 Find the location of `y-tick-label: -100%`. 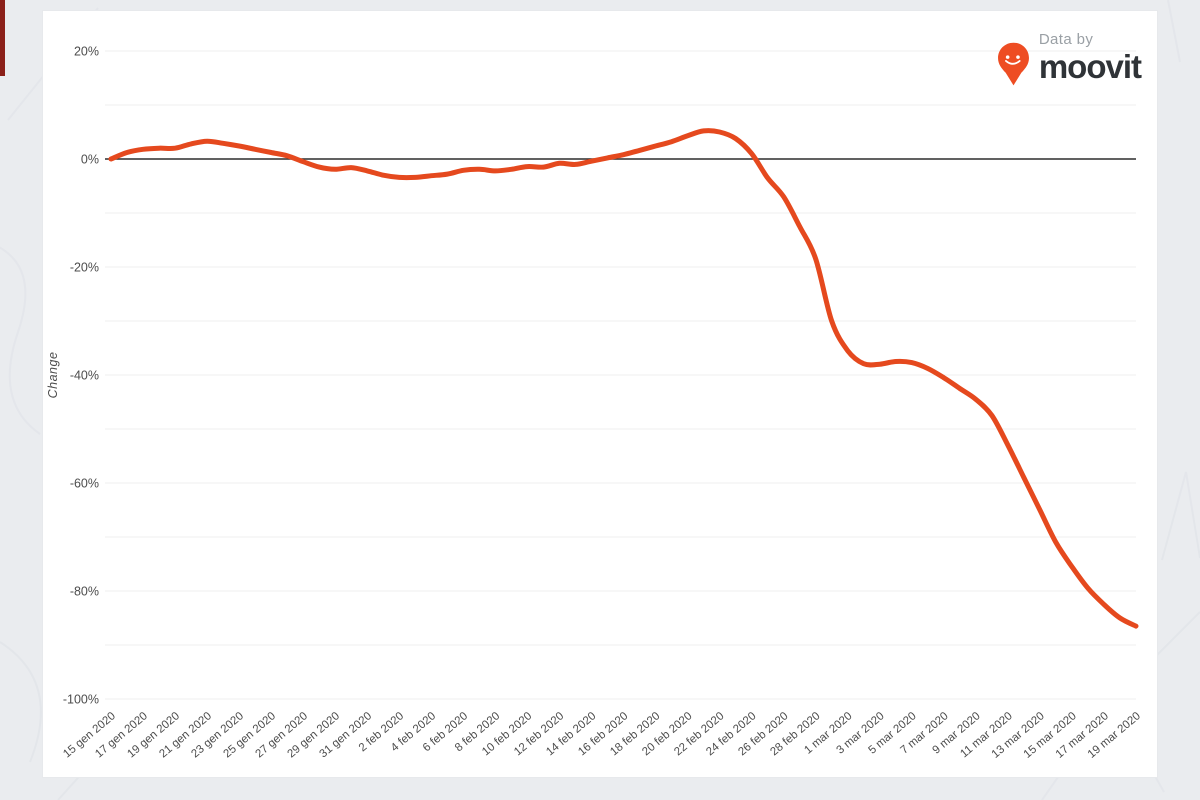

y-tick-label: -100% is located at coordinates (81, 700).